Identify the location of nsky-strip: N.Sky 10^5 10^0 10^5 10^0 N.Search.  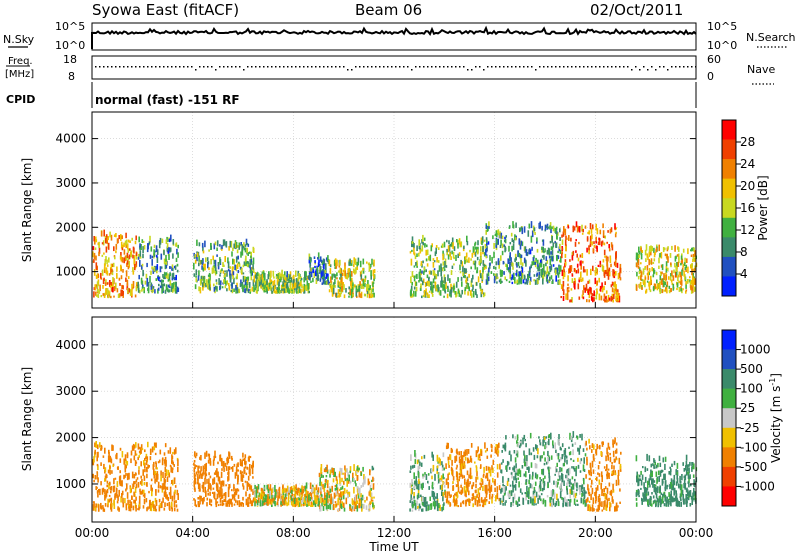
(399, 36).